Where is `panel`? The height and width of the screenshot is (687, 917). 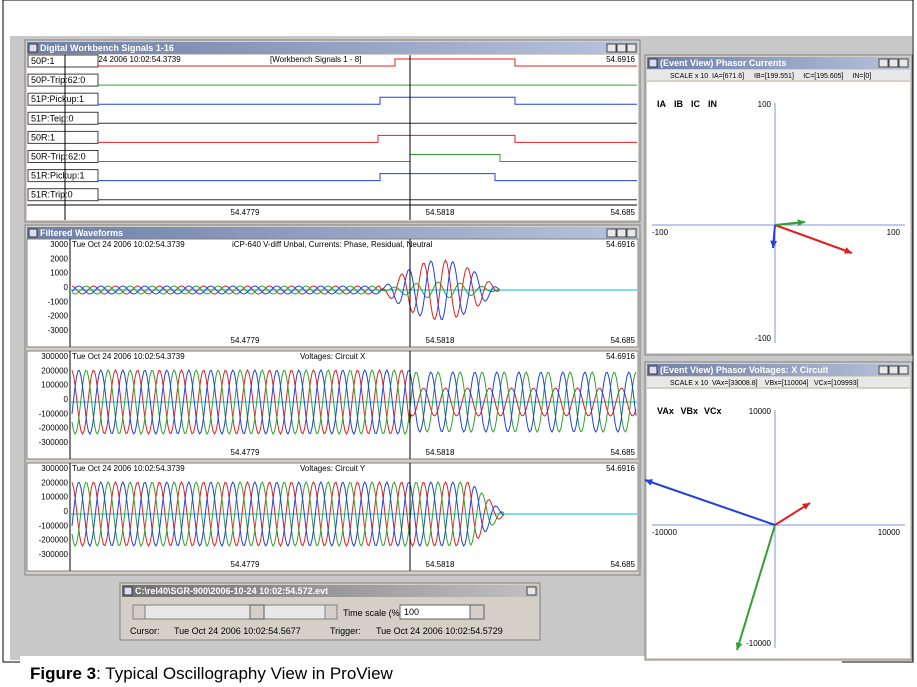
panel is located at coordinates (332, 293).